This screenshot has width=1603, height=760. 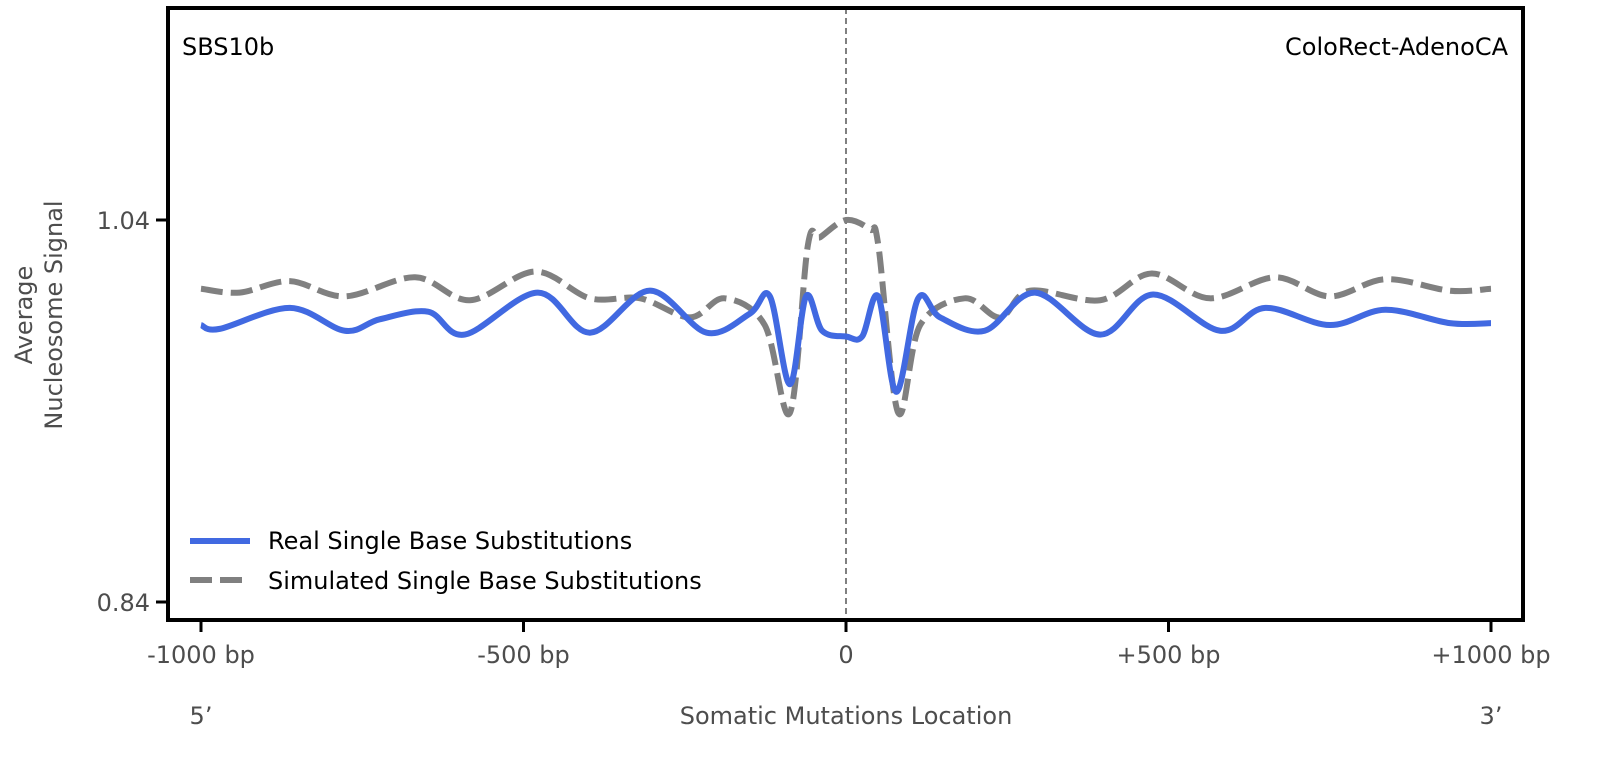 What do you see at coordinates (845, 655) in the screenshot?
I see `x-tick-label: 0` at bounding box center [845, 655].